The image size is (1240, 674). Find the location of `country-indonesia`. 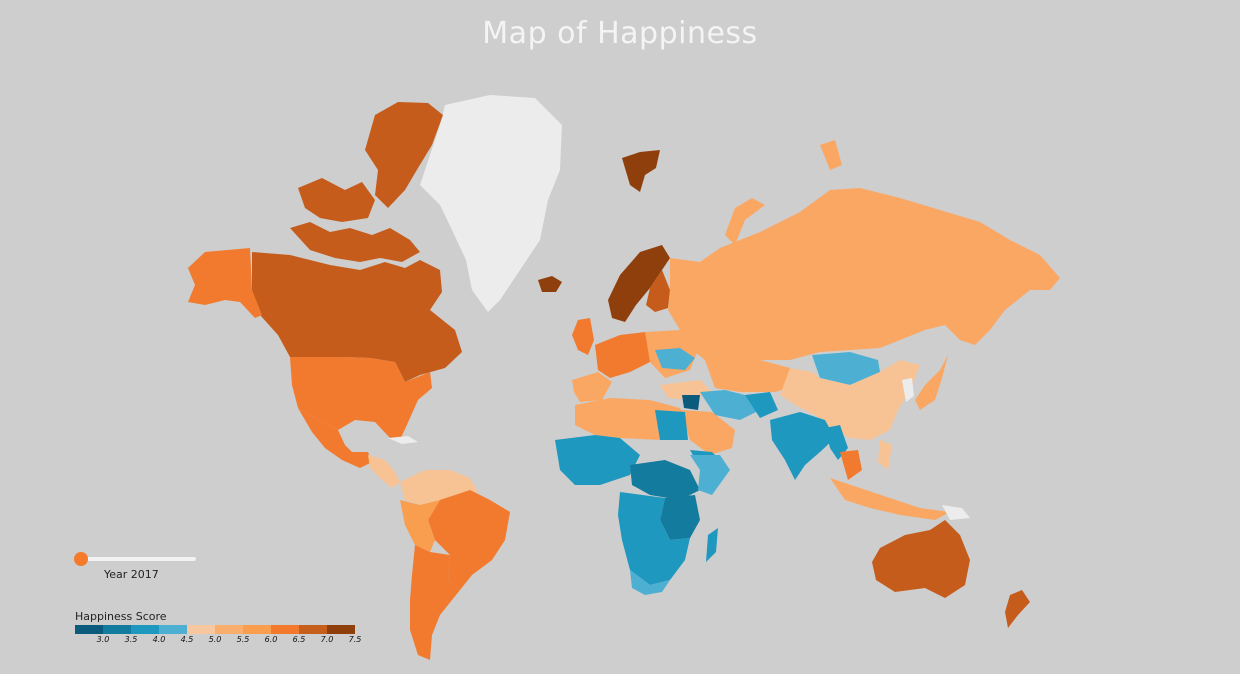

country-indonesia is located at coordinates (890, 499).